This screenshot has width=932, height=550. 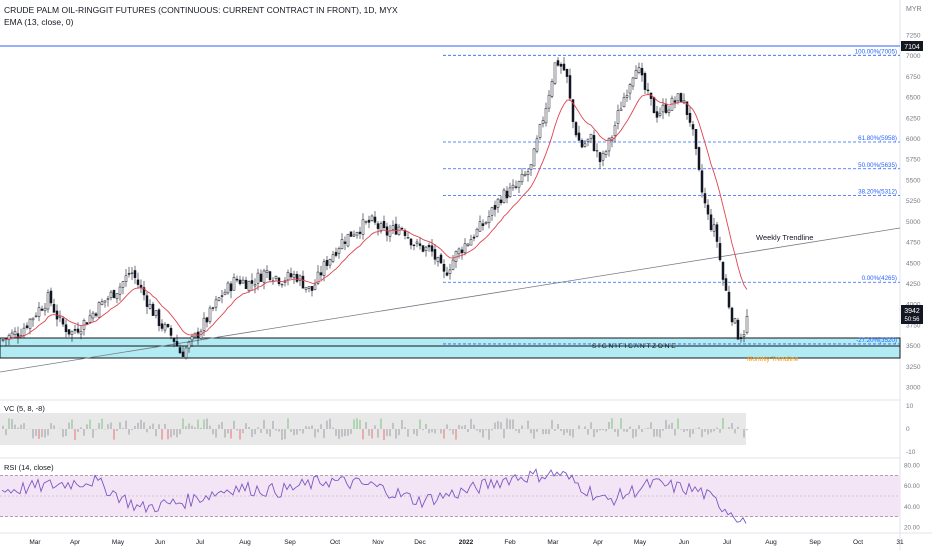 What do you see at coordinates (420, 542) in the screenshot?
I see `time-axis-label: Dec` at bounding box center [420, 542].